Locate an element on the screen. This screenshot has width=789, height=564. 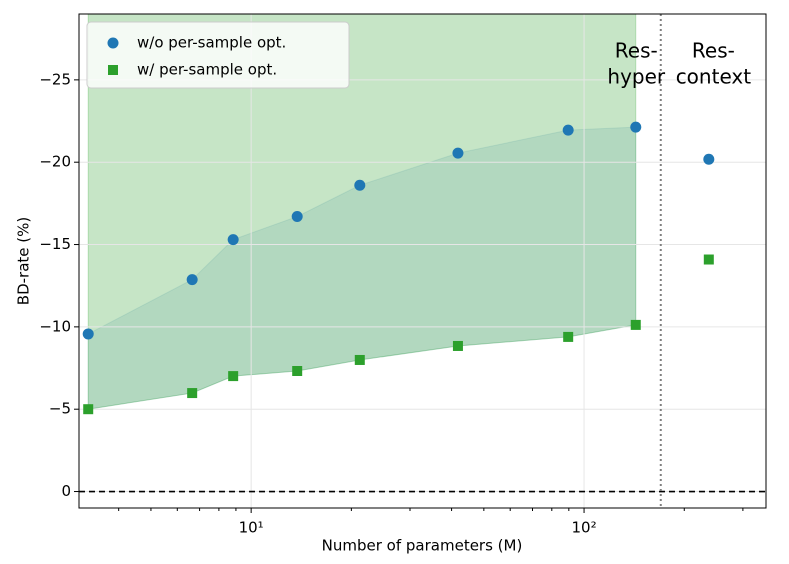
x-tick-label: 10¹ is located at coordinates (251, 528).